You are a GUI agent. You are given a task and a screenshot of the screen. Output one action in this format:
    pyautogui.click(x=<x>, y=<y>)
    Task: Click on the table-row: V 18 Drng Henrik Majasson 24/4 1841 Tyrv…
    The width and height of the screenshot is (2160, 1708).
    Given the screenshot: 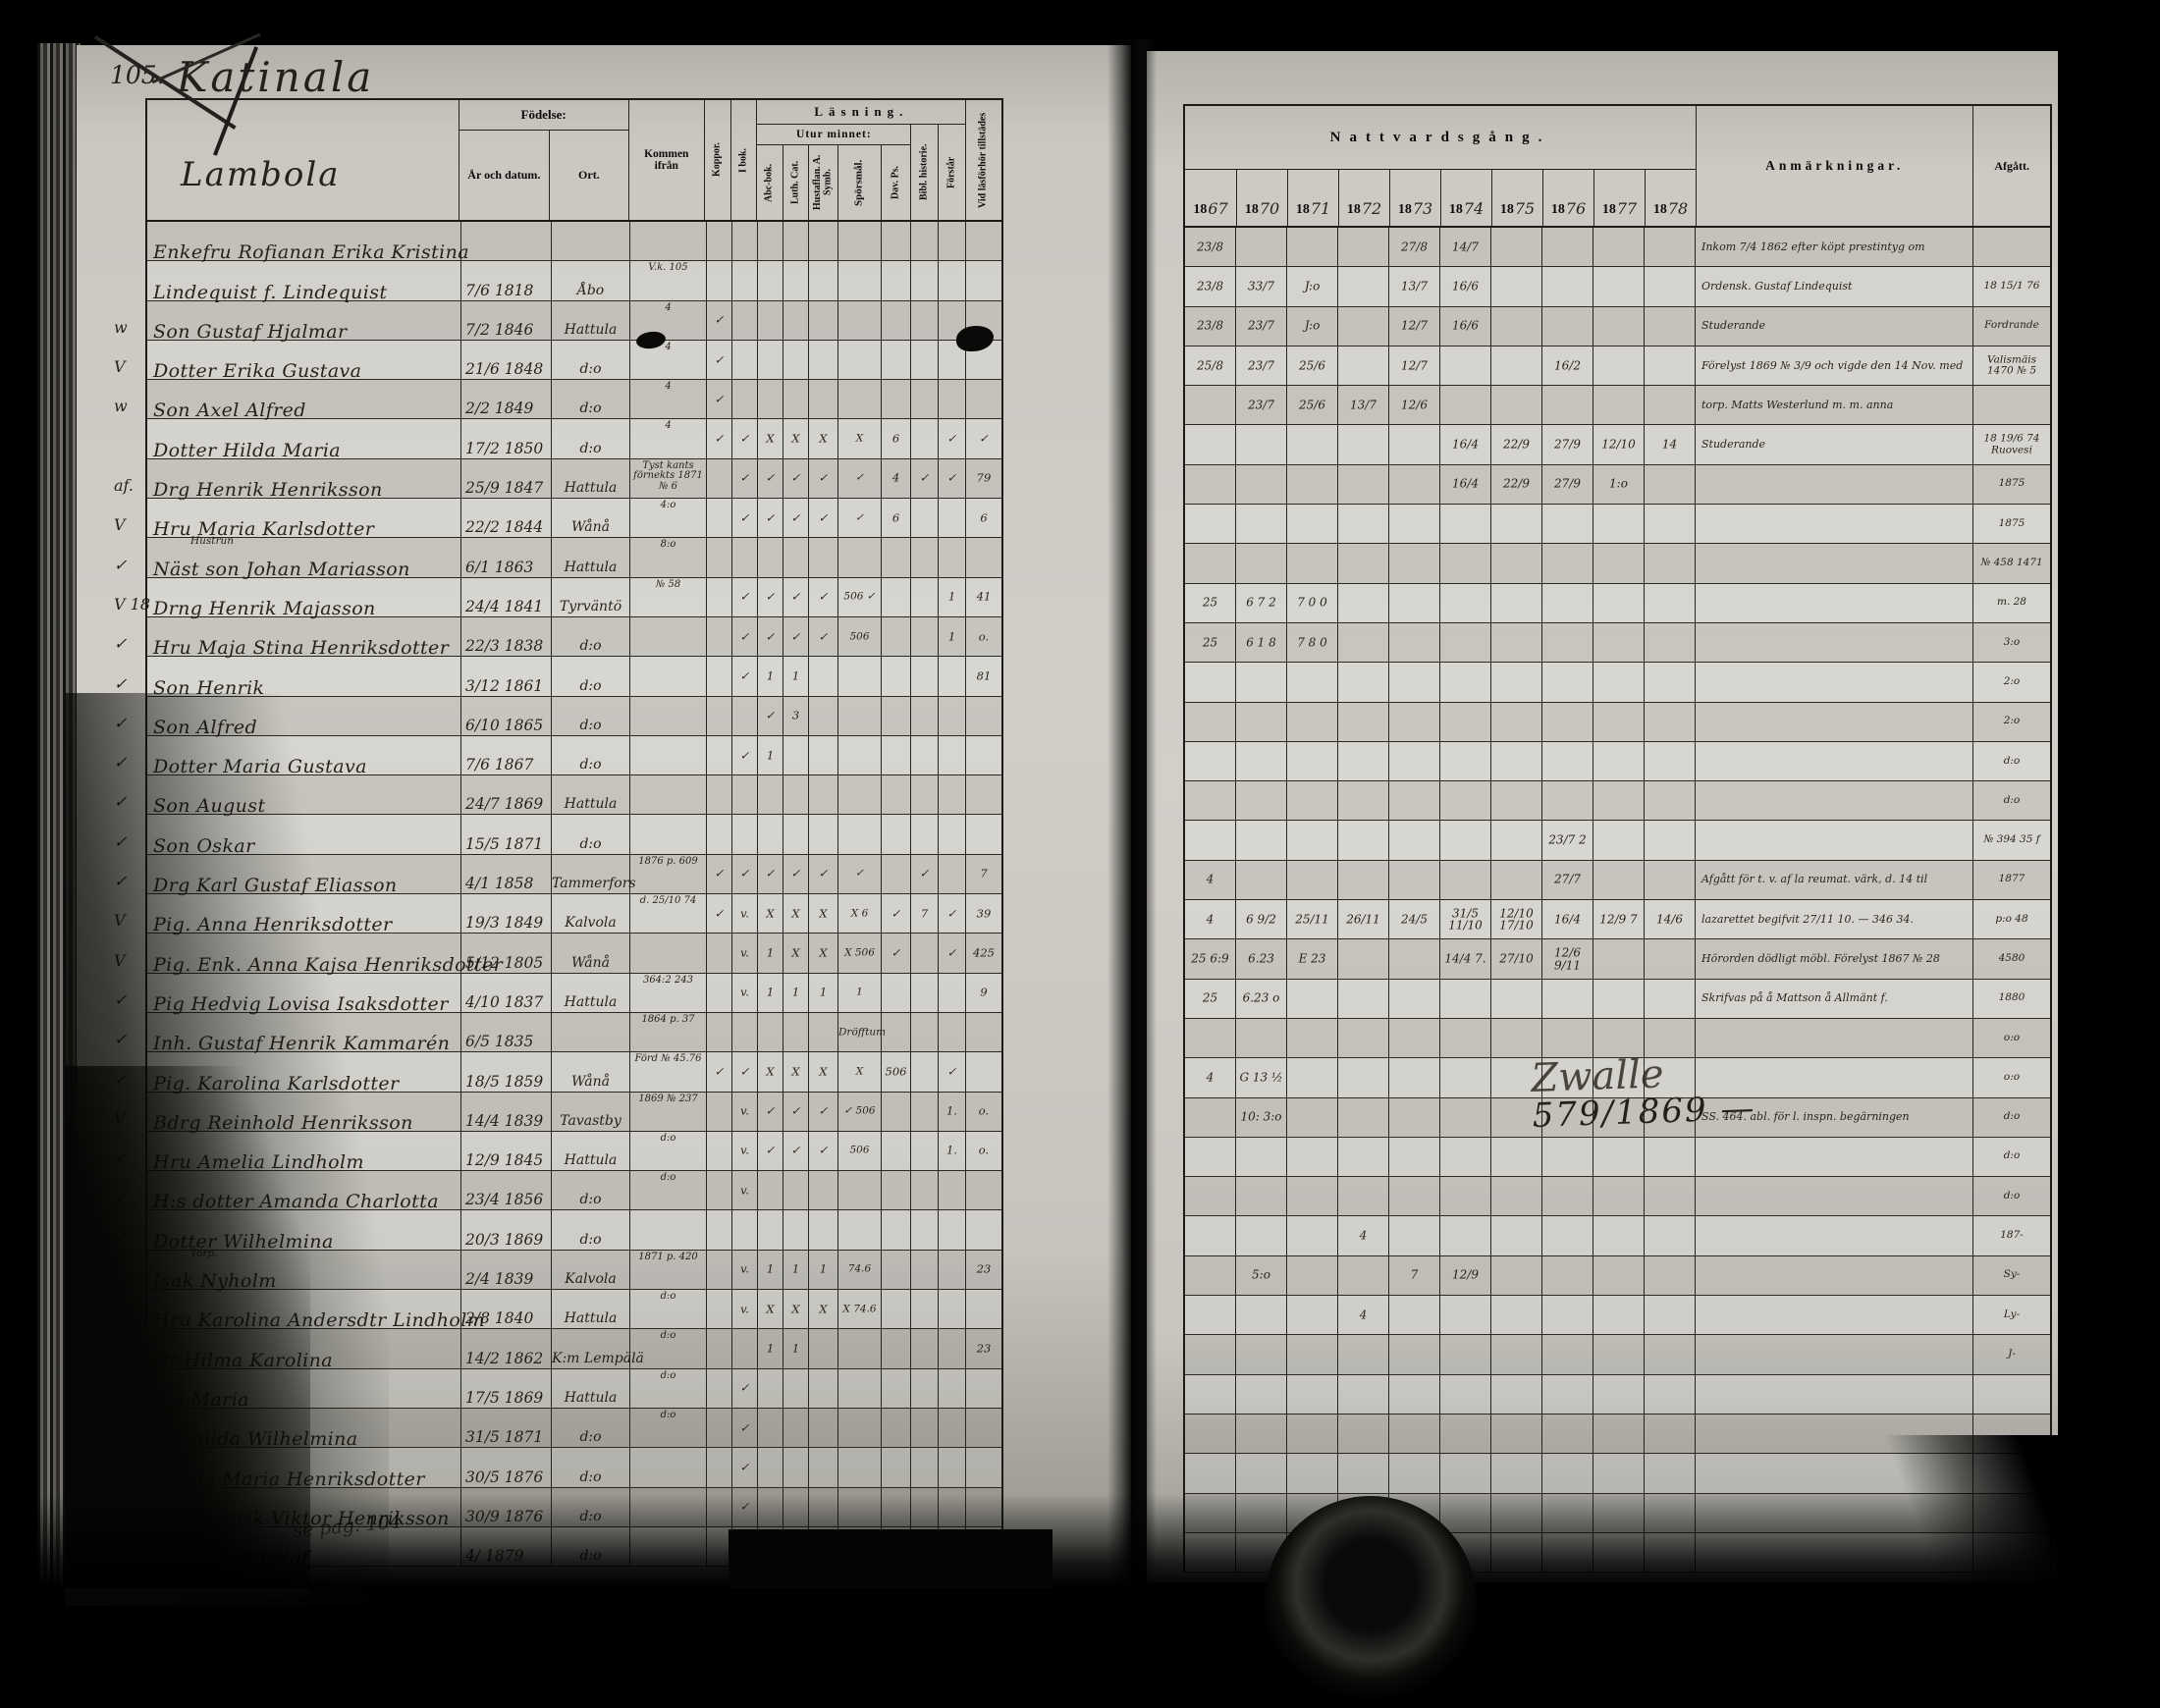 What is the action you would take?
    pyautogui.click(x=557, y=598)
    